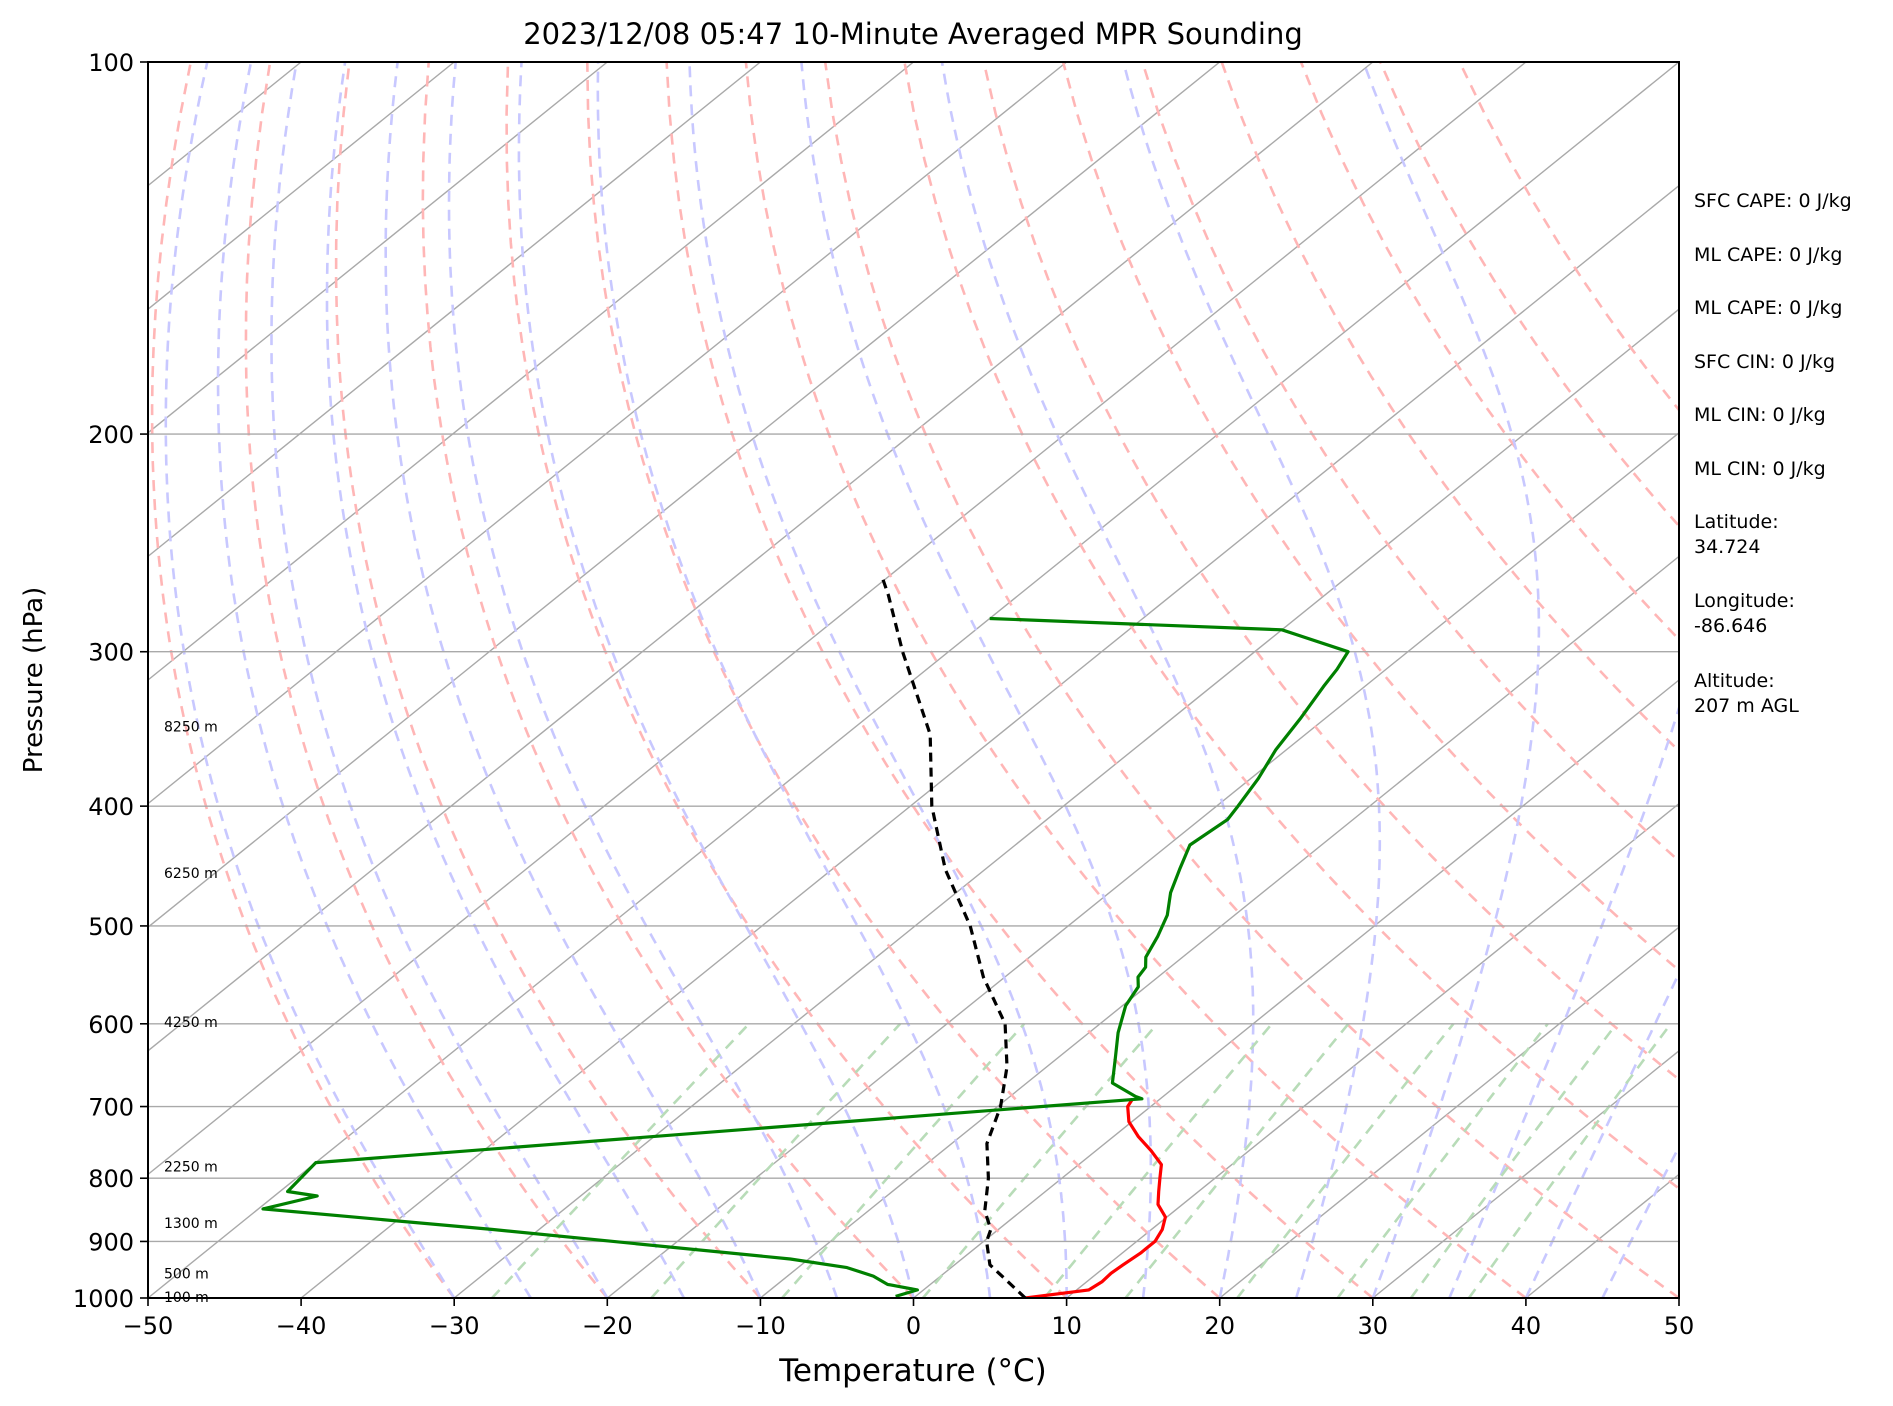 The width and height of the screenshot is (1893, 1406). I want to click on x-axis-ticks: −50 −40 −30 −20 −10 0 10 20 30 40 50, so click(909, 1319).